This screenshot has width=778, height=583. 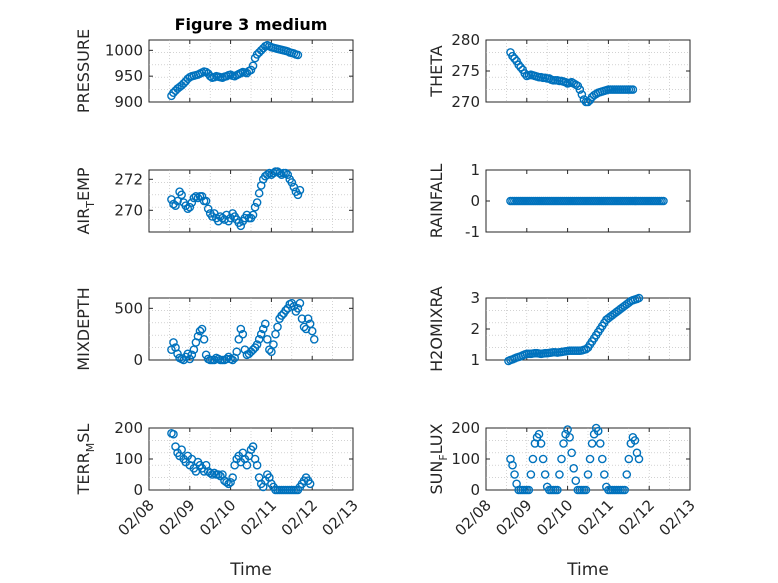 I want to click on y-tick-label: 900, so click(x=128, y=102).